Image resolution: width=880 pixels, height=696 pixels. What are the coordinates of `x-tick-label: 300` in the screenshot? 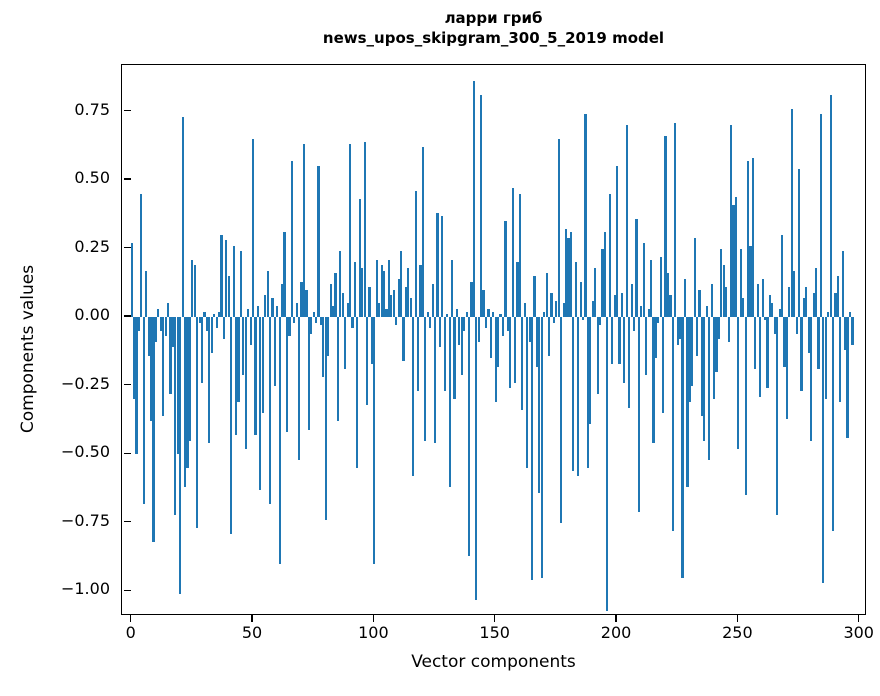 It's located at (858, 632).